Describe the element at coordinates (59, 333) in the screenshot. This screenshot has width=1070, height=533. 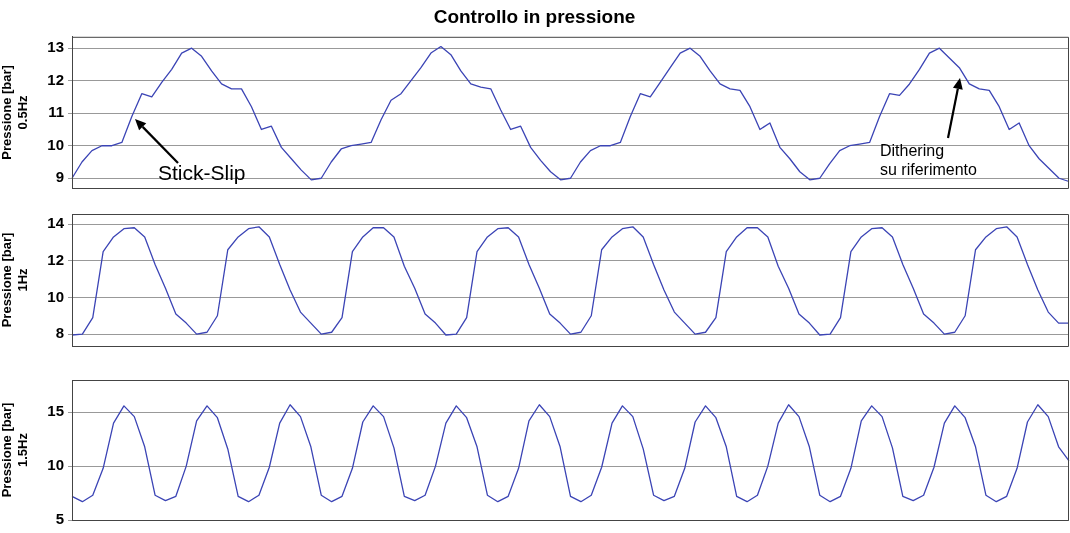
I see `y-tick-label: 8` at that location.